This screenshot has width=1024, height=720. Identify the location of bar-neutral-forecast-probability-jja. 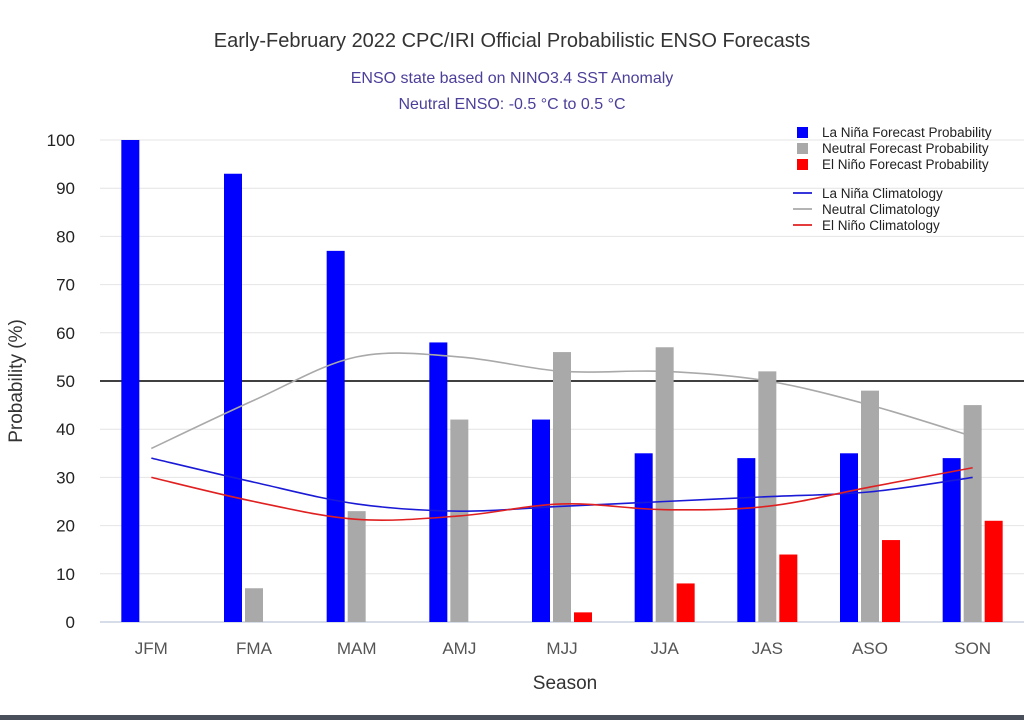
(664, 484).